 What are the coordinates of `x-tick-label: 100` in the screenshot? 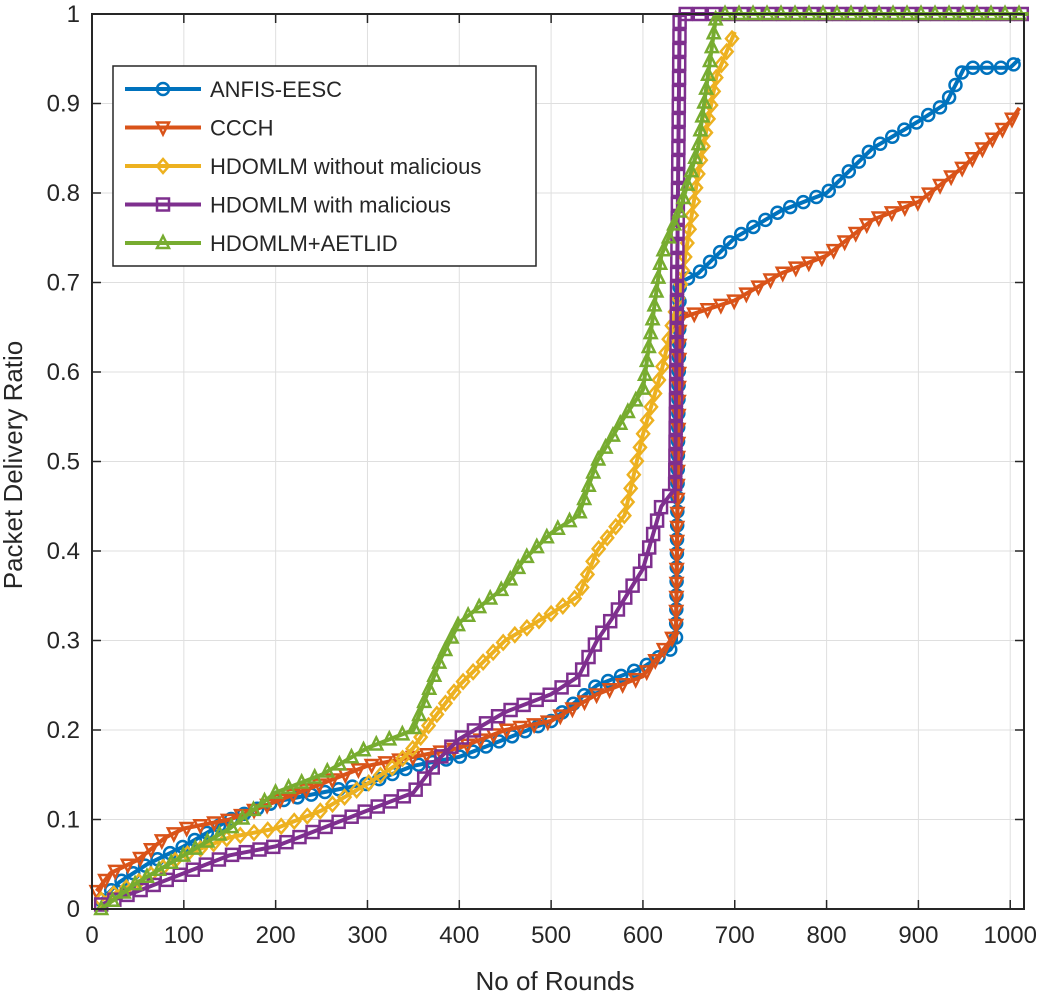 It's located at (184, 935).